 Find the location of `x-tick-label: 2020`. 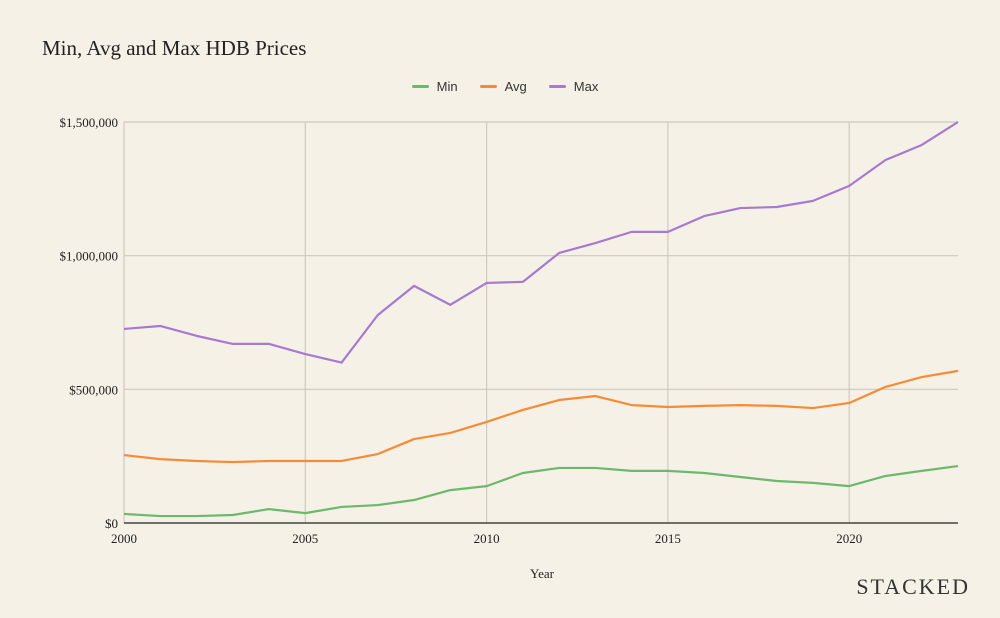

x-tick-label: 2020 is located at coordinates (849, 538).